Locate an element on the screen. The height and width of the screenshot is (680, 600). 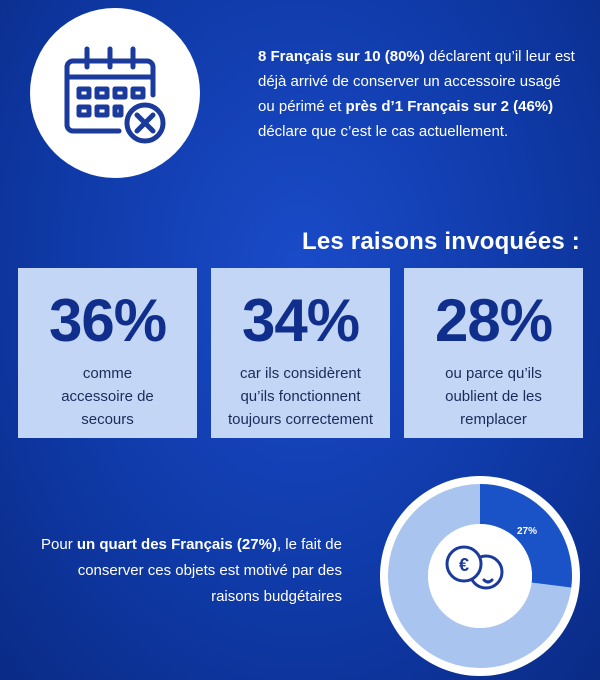
intro-stat-46: près d’1 Français sur 2 (46%) is located at coordinates (449, 106).